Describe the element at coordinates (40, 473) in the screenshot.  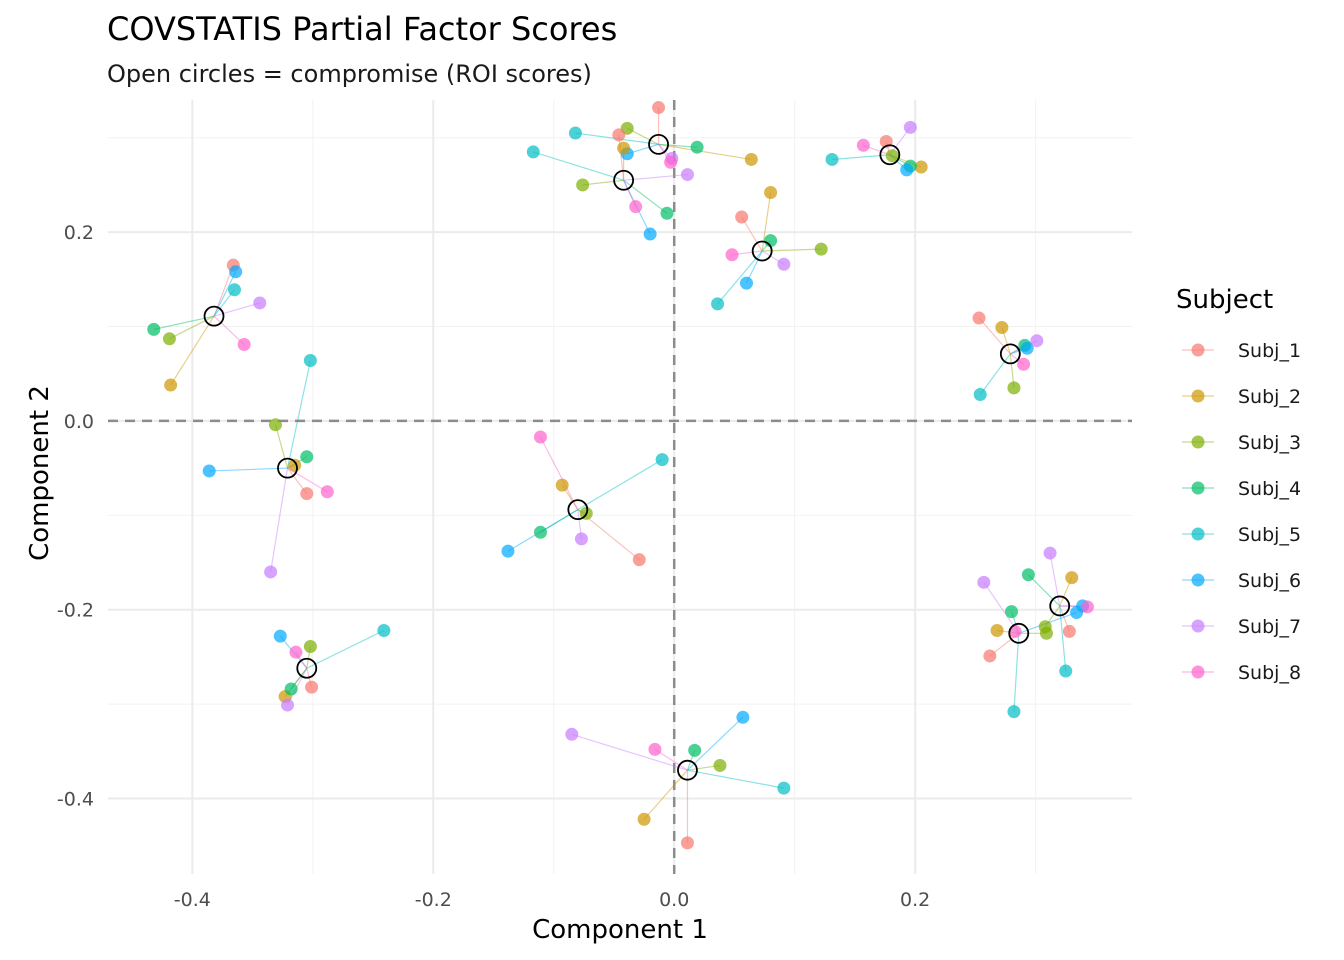
I see `y-axis-title: Component 2` at that location.